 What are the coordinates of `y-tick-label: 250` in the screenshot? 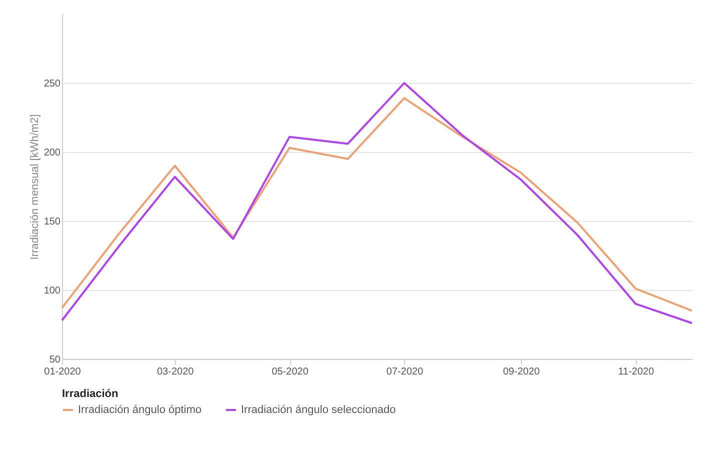 It's located at (52, 84).